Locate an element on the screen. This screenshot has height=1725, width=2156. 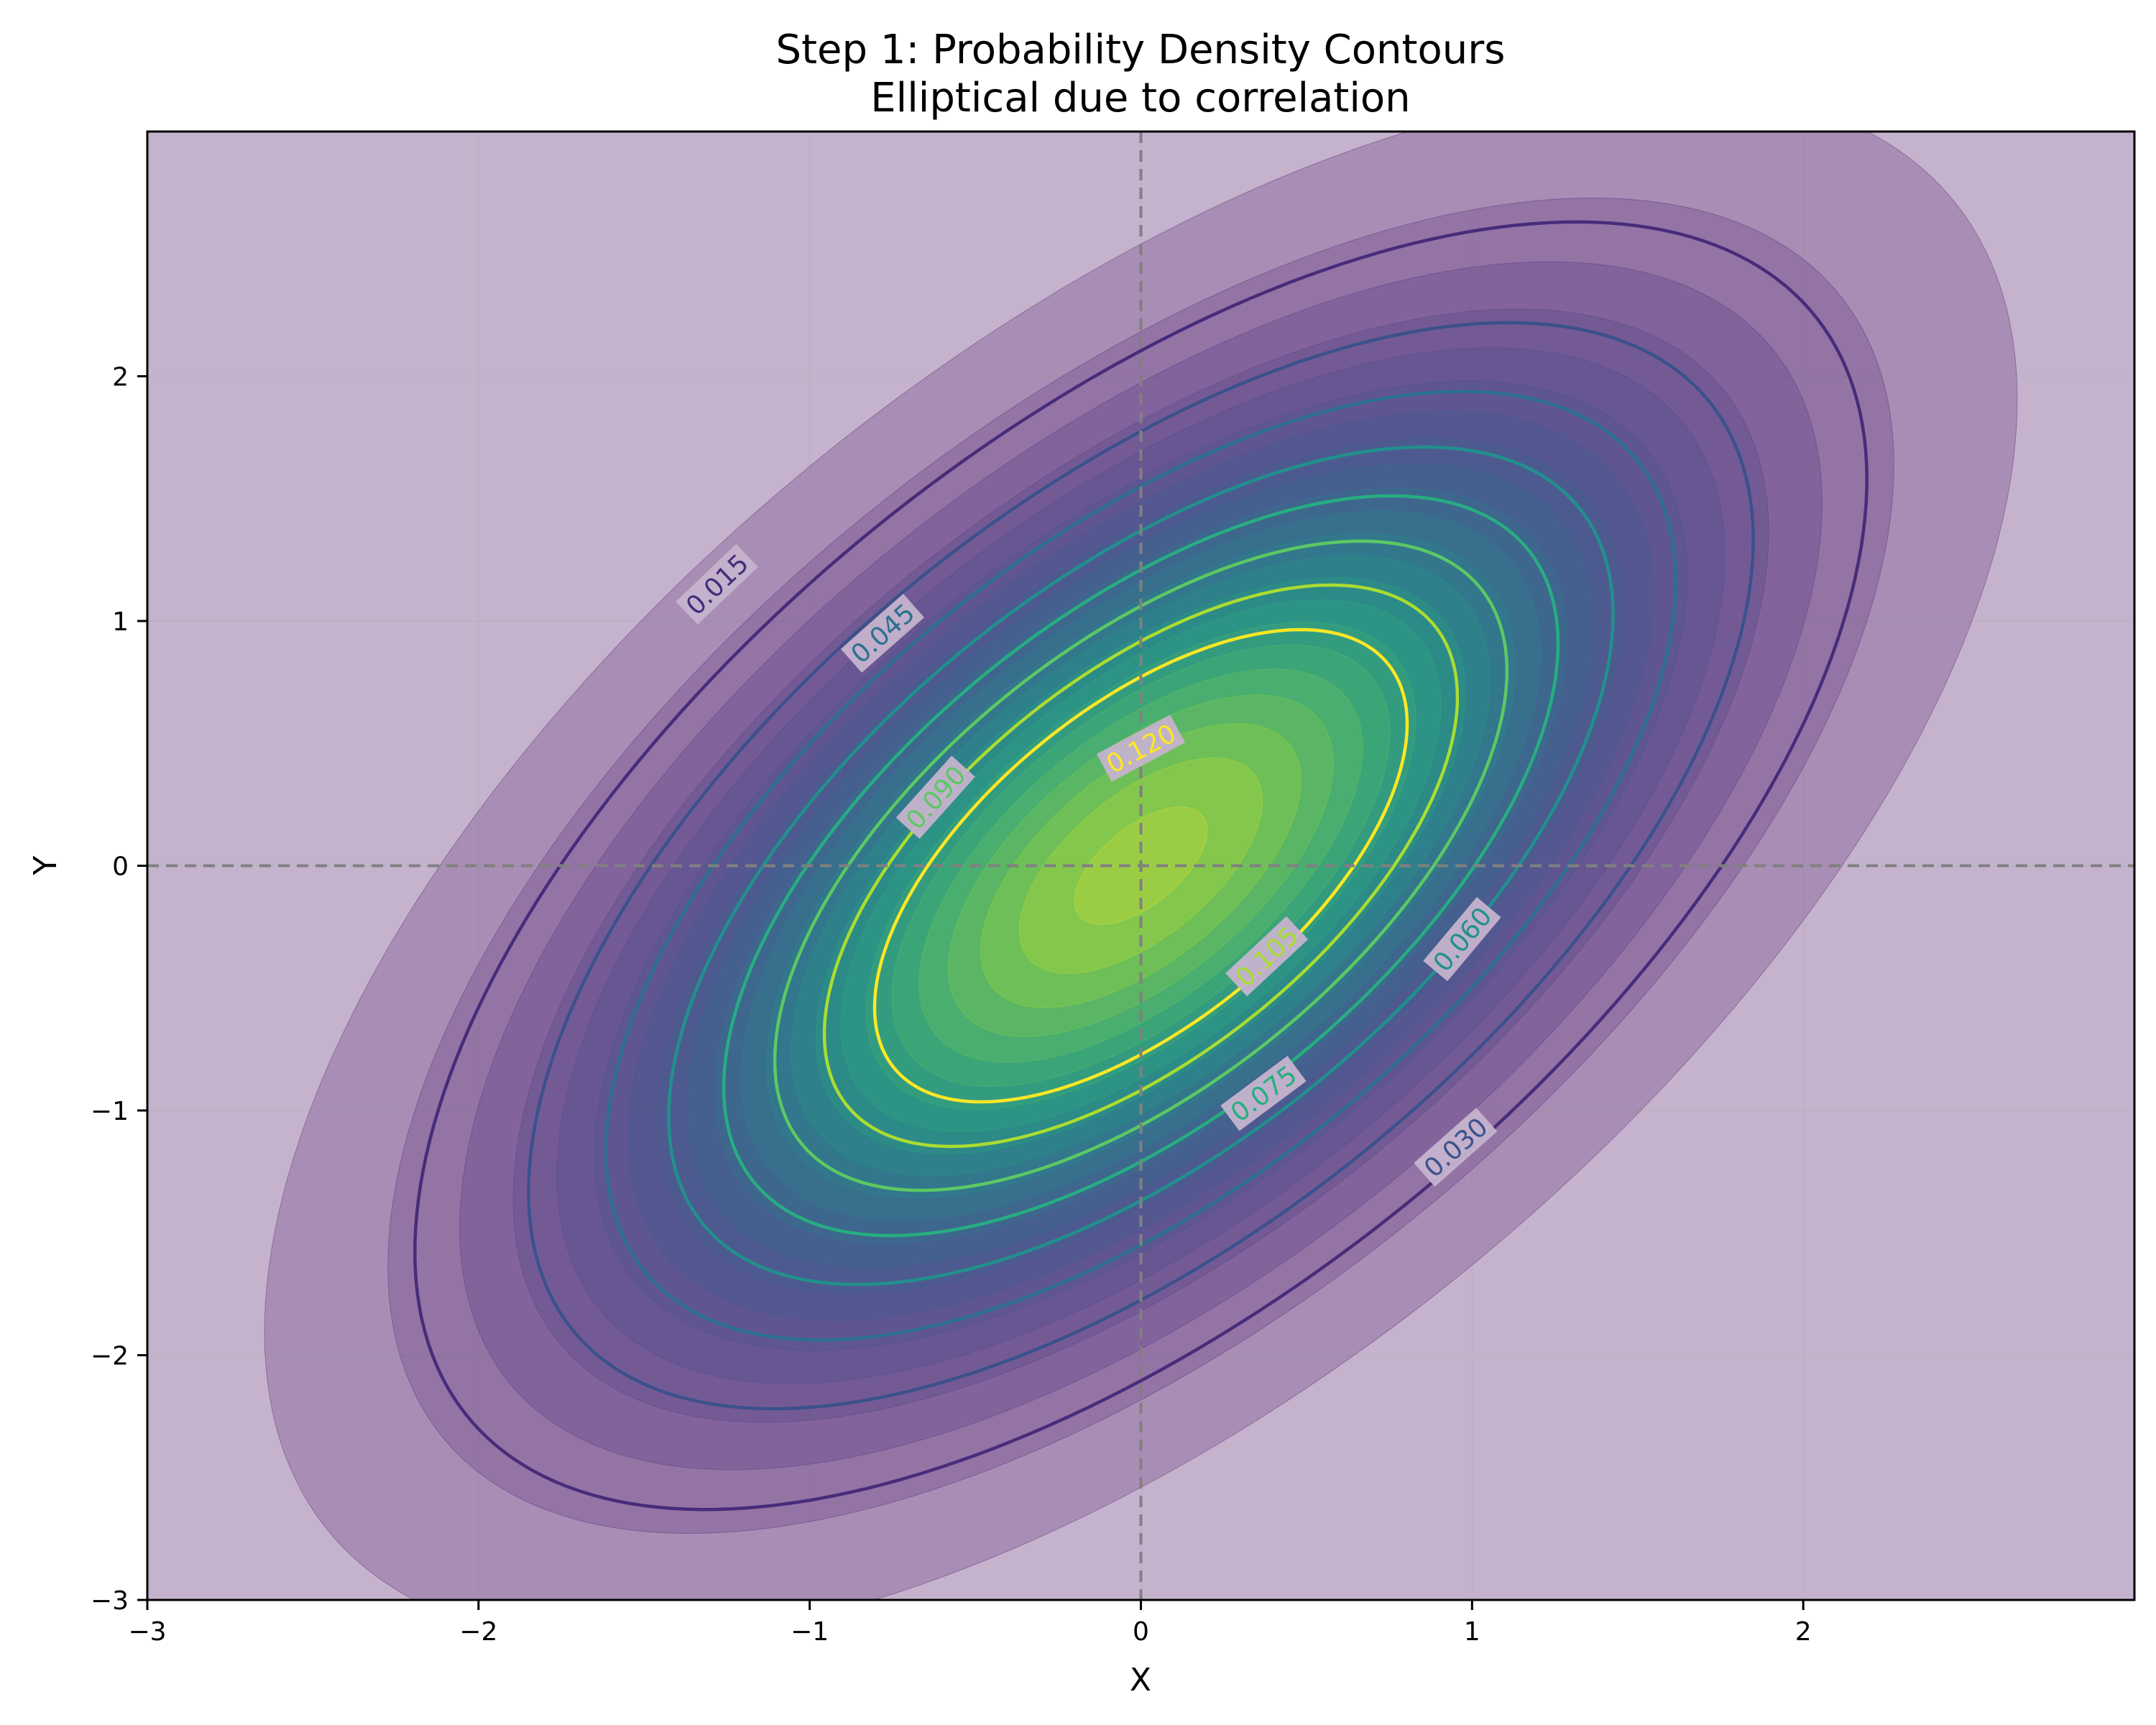
chart-subtitle: Elliptical due to correlation is located at coordinates (1140, 98).